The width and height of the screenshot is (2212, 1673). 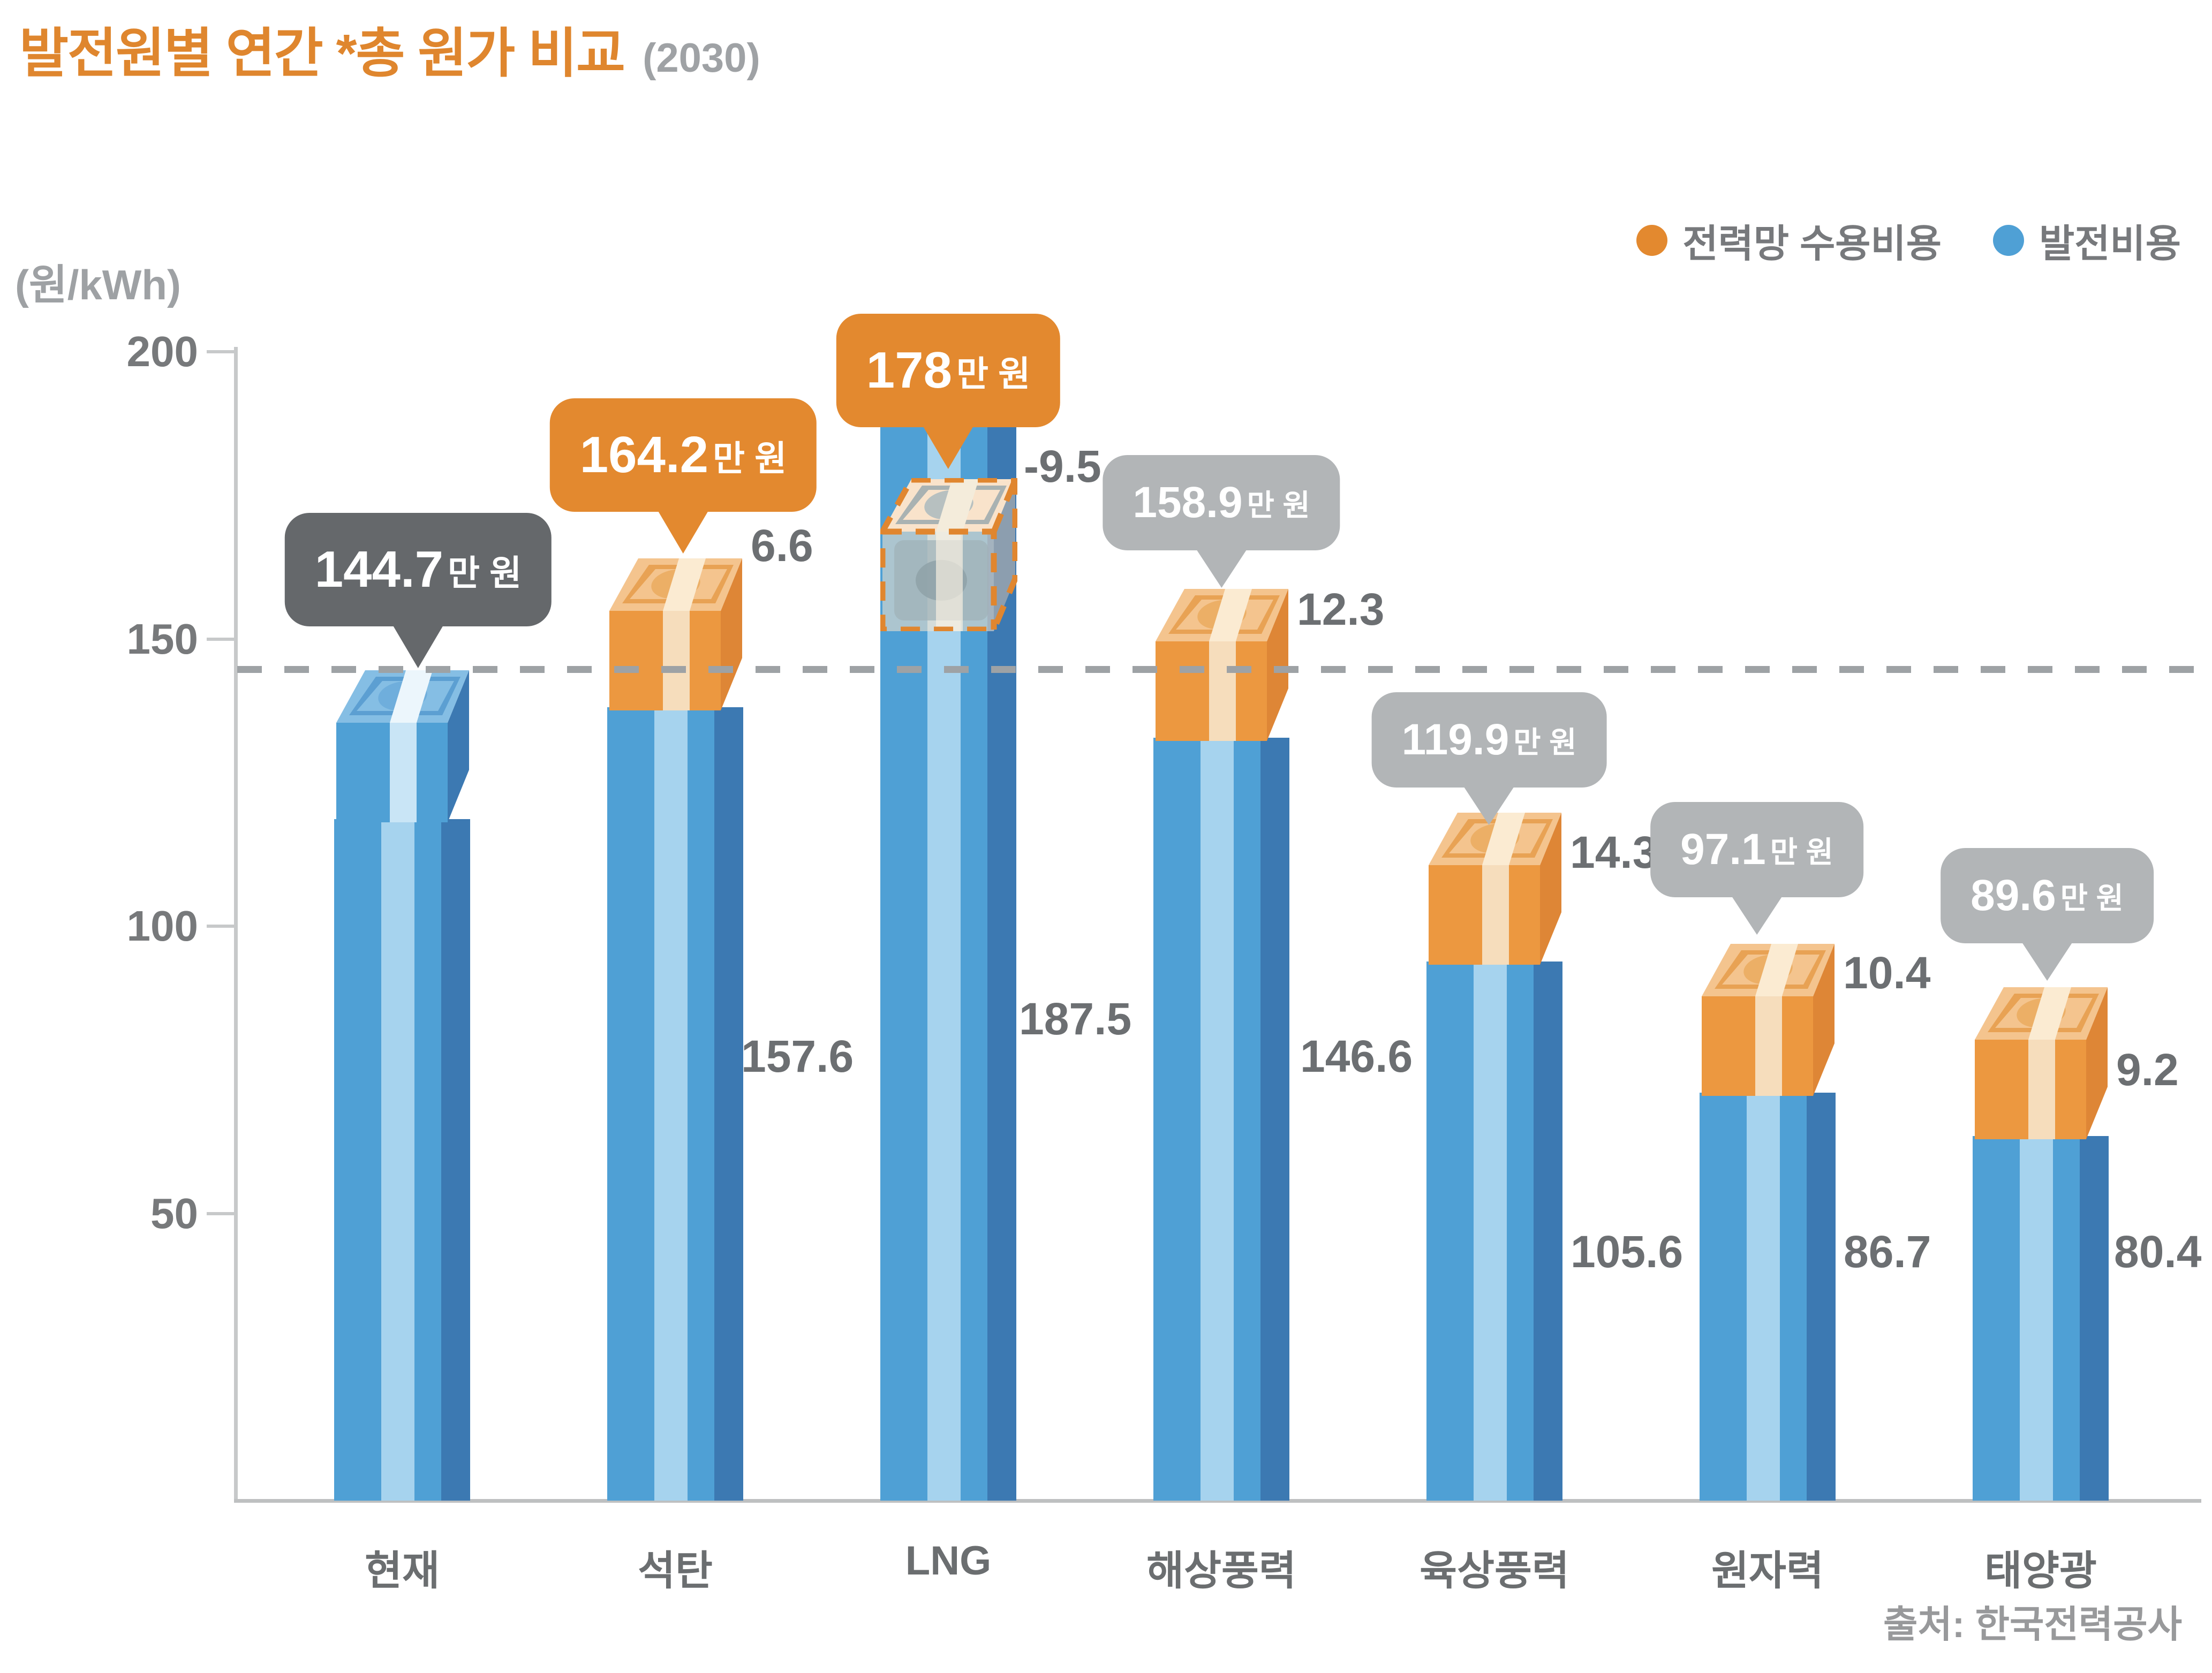 I want to click on grid-cost-value: 6.6, so click(x=782, y=545).